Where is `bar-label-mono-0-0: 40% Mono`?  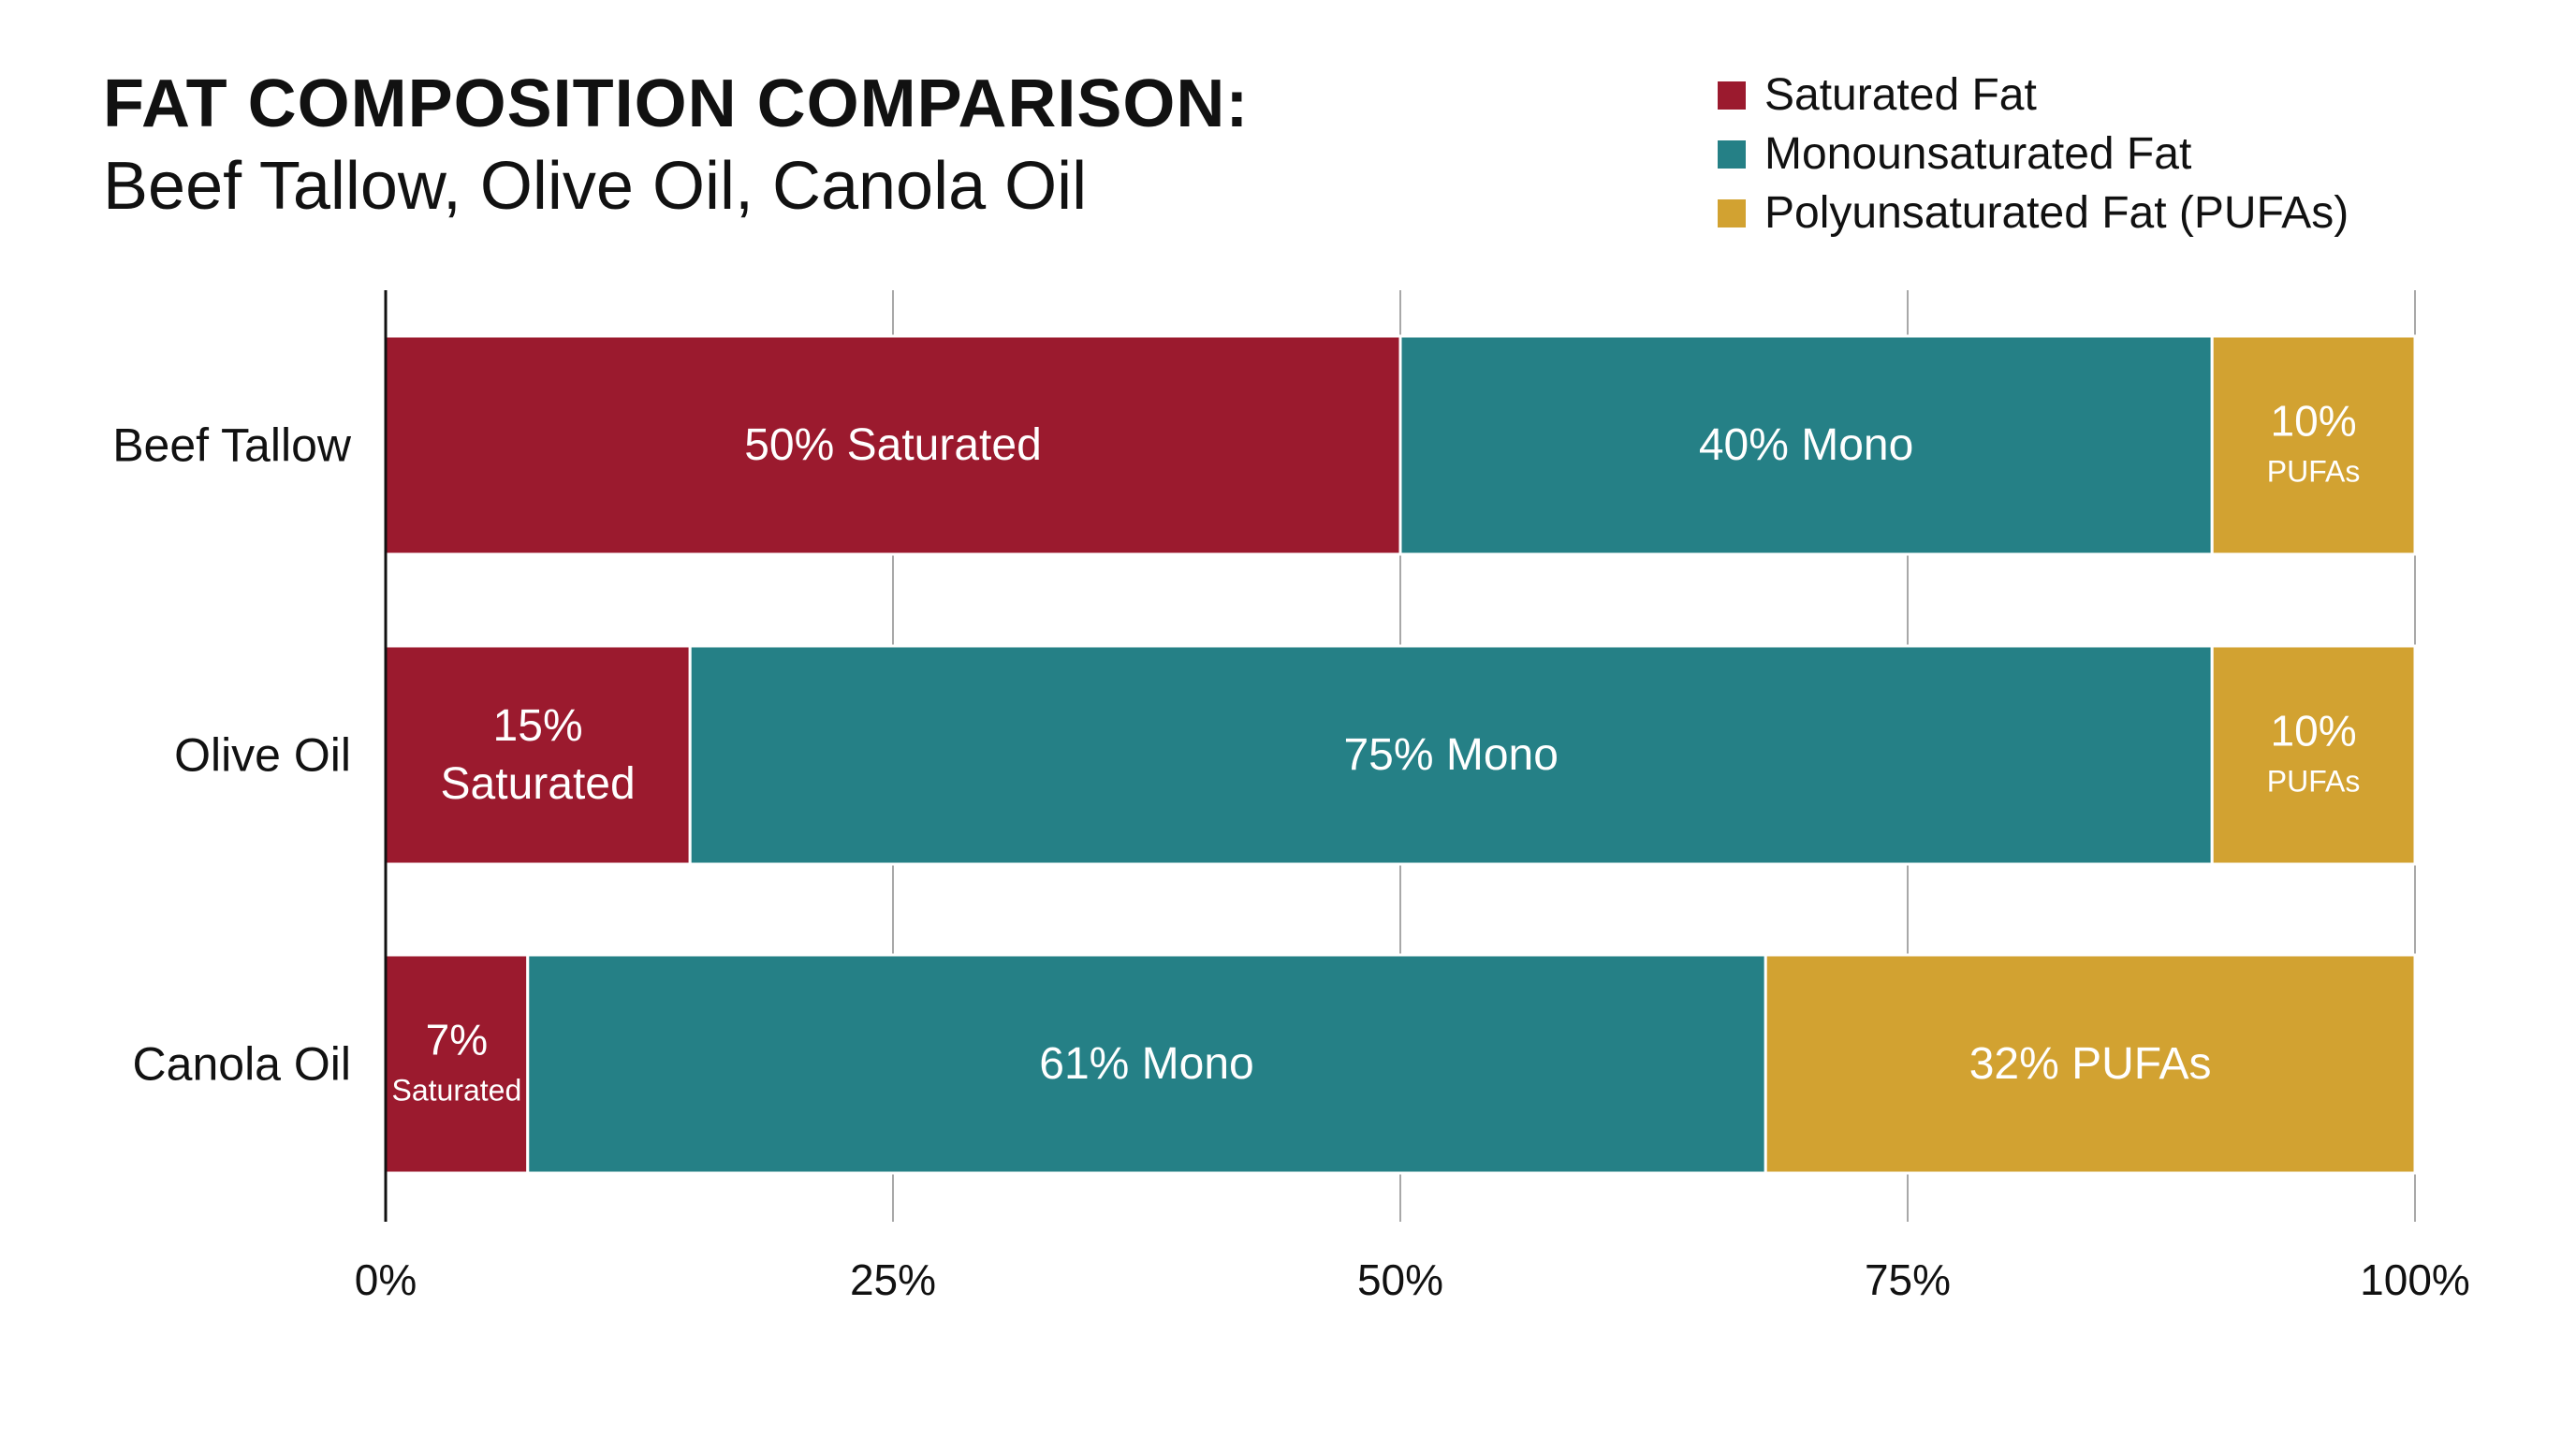
bar-label-mono-0-0: 40% Mono is located at coordinates (1806, 445).